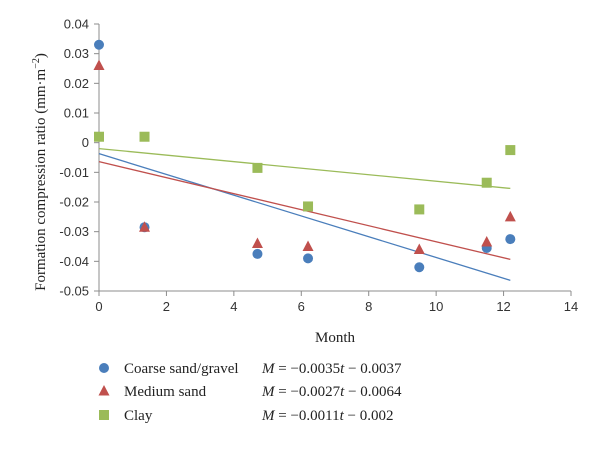 The image size is (600, 451). Describe the element at coordinates (307, 416) in the screenshot. I see `equation-coefficient: = −0.0011` at that location.